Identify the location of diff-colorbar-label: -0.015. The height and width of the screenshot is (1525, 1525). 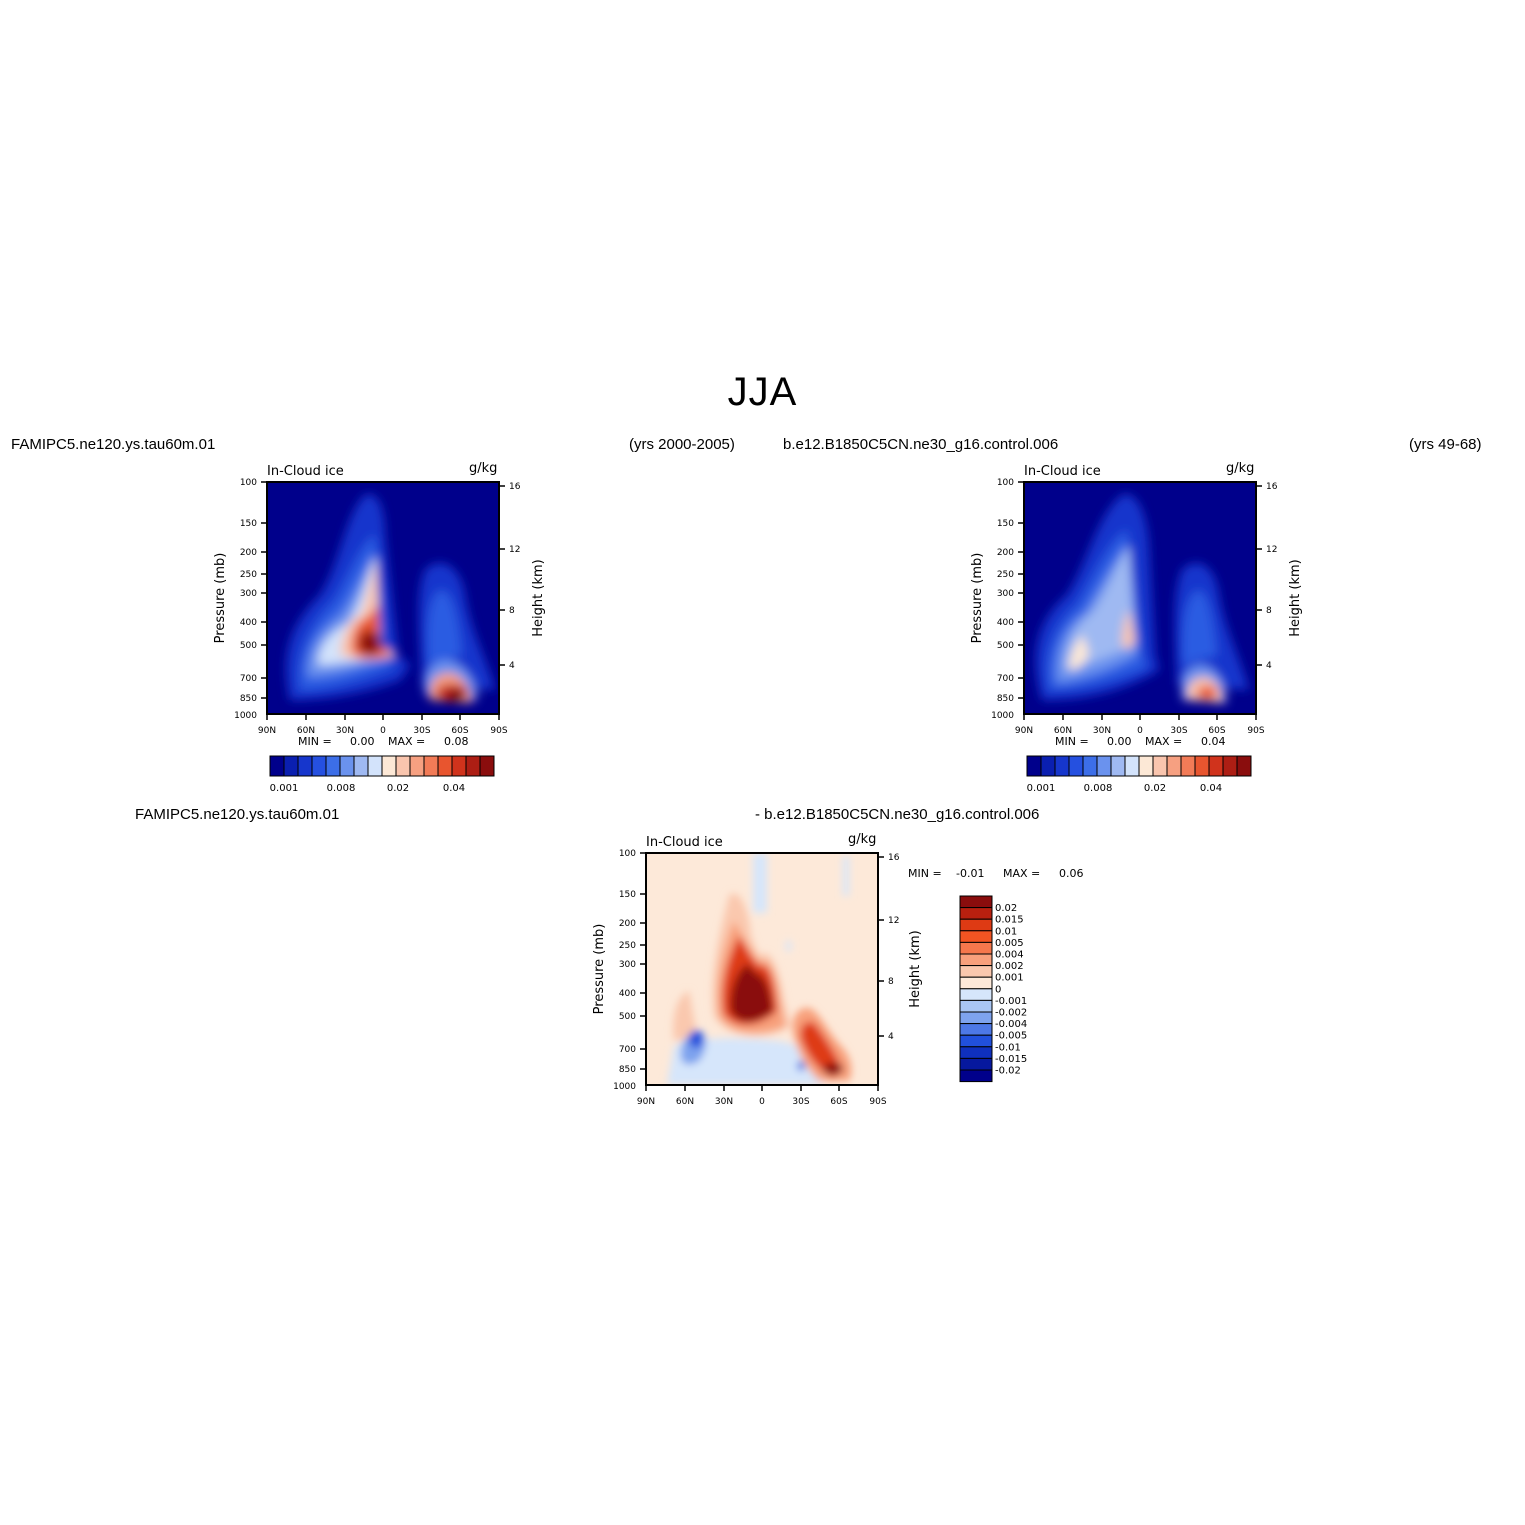
(1011, 1059).